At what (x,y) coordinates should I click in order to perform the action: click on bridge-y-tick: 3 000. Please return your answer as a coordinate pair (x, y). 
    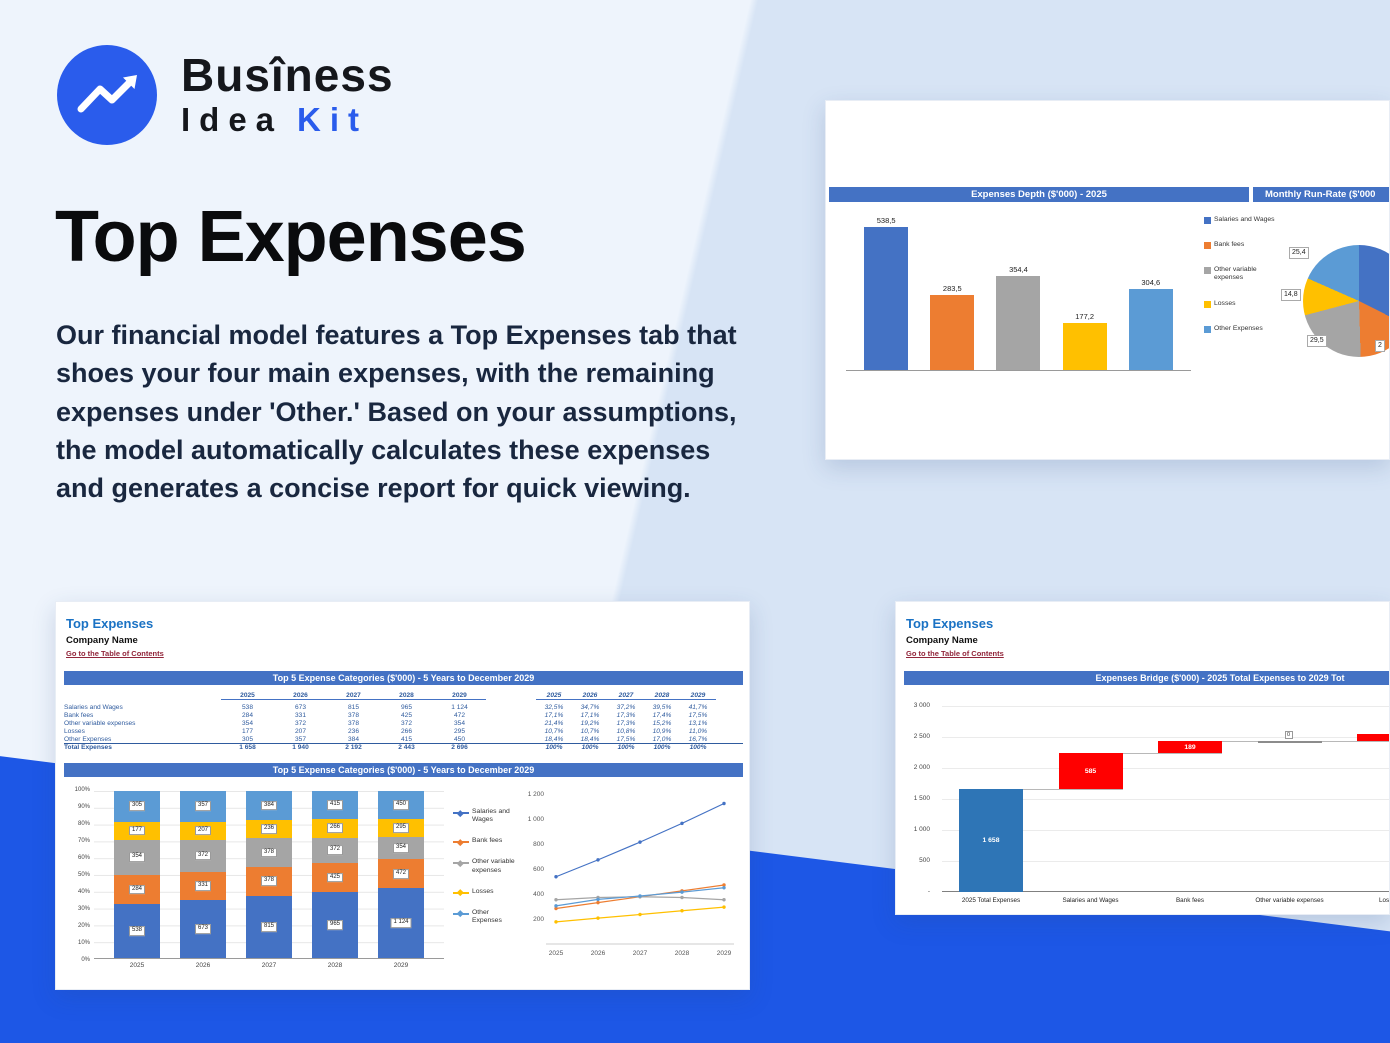
    Looking at the image, I should click on (921, 705).